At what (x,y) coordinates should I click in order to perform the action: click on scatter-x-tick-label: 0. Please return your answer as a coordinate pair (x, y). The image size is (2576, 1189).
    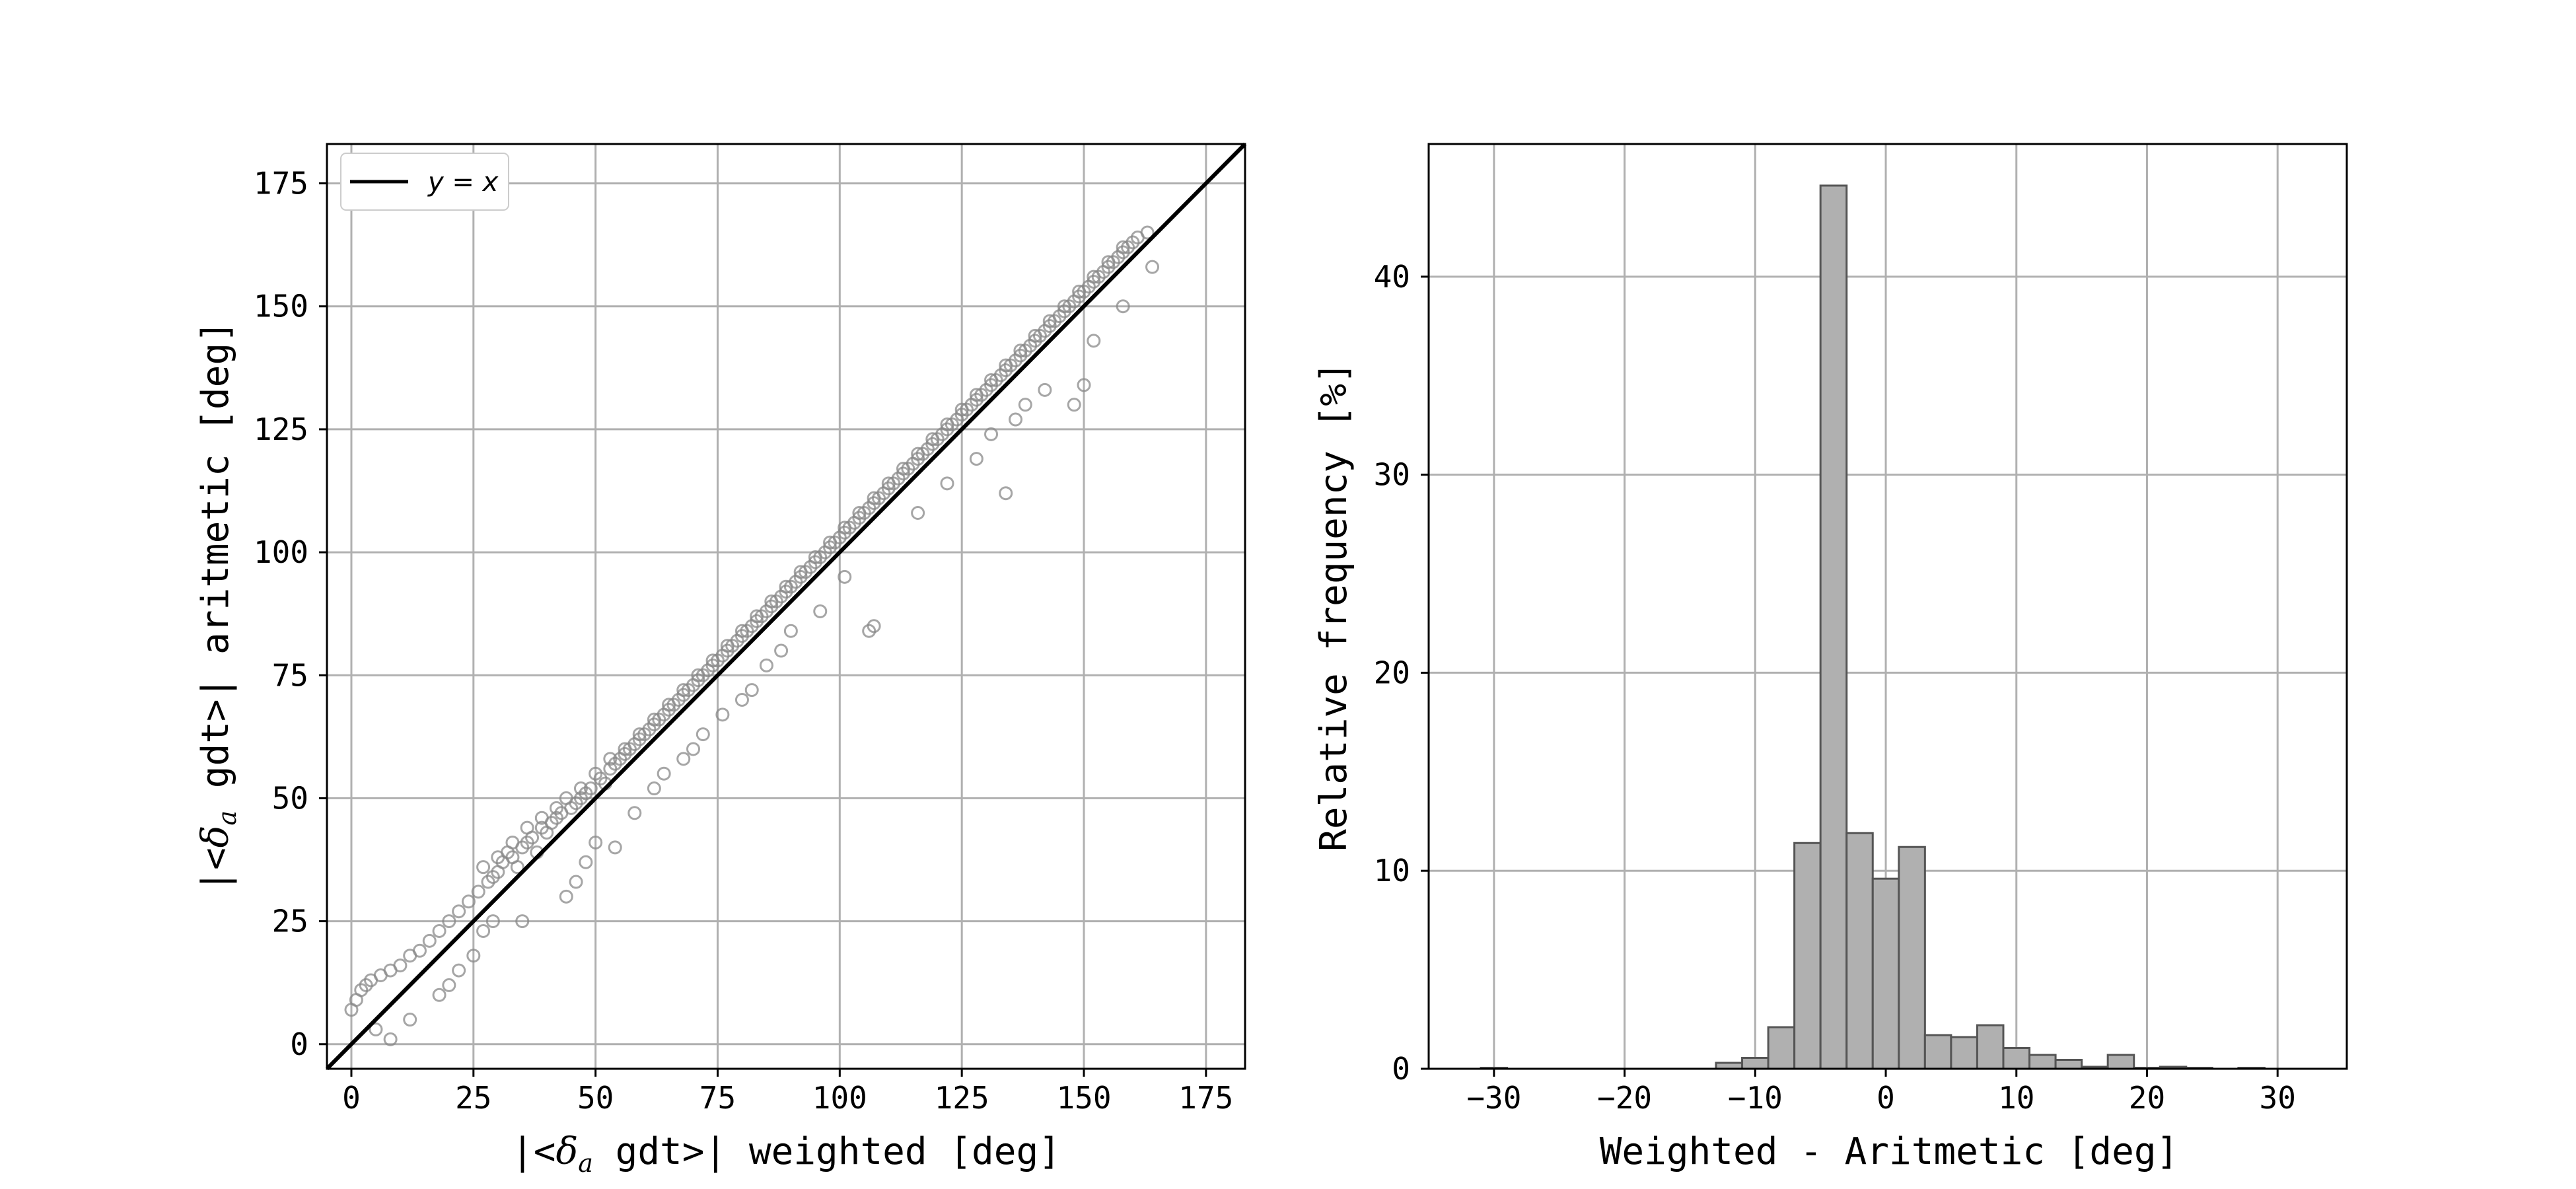
    Looking at the image, I should click on (351, 1098).